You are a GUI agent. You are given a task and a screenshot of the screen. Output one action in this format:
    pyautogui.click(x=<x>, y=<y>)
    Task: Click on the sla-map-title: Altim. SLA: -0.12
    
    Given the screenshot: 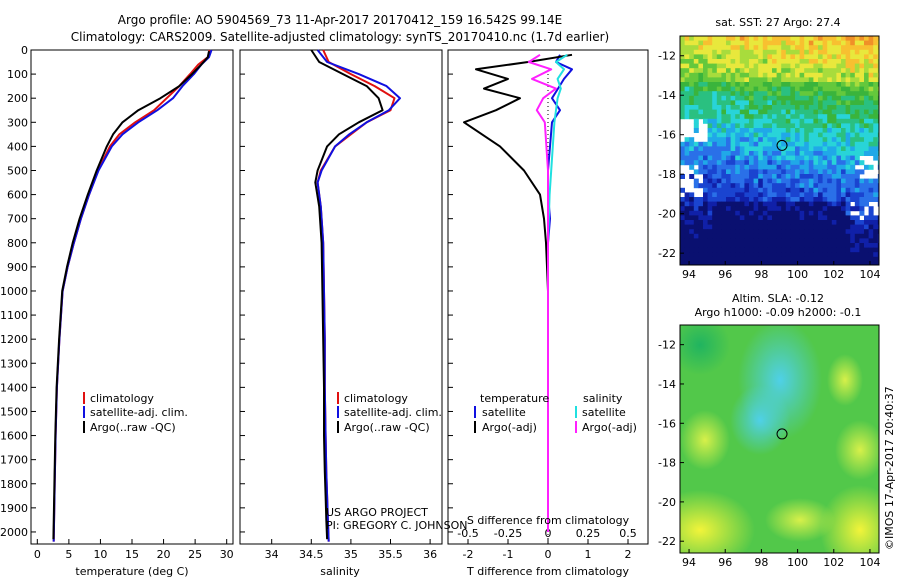 What is the action you would take?
    pyautogui.click(x=778, y=298)
    